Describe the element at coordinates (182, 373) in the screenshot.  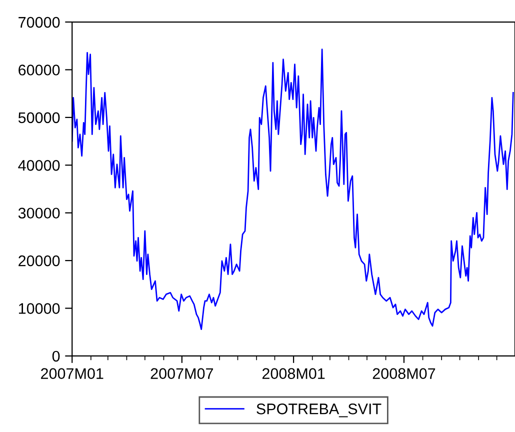
I see `x-tick-label: 2007M07` at that location.